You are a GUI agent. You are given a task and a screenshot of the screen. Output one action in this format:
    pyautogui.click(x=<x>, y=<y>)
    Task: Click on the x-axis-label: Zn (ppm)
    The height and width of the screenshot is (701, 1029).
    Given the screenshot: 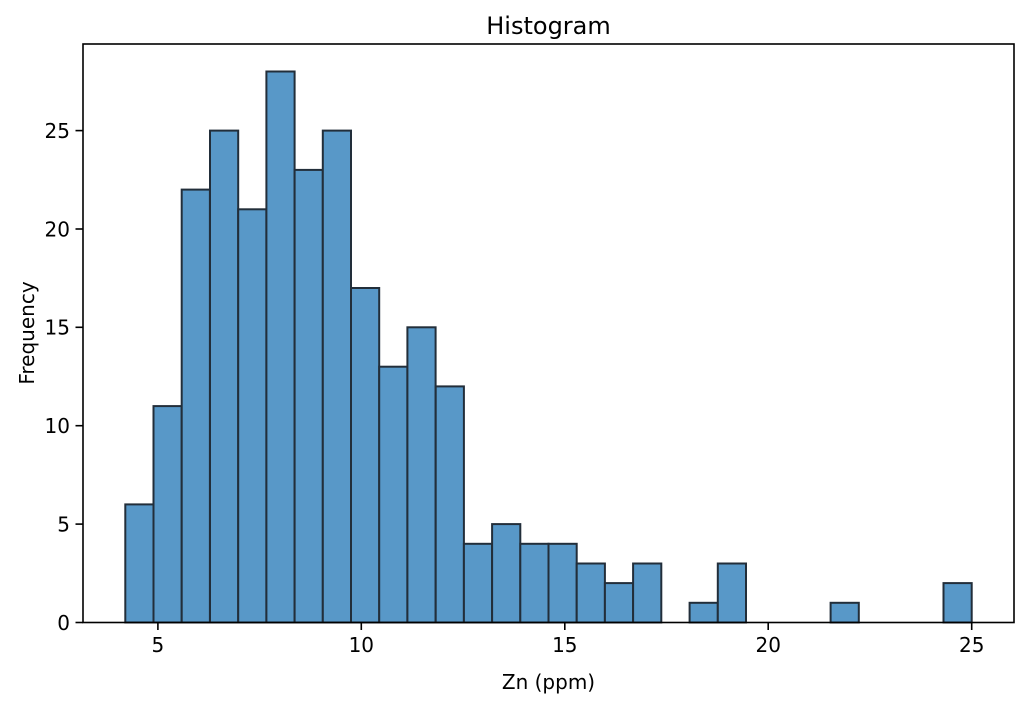 What is the action you would take?
    pyautogui.click(x=548, y=682)
    